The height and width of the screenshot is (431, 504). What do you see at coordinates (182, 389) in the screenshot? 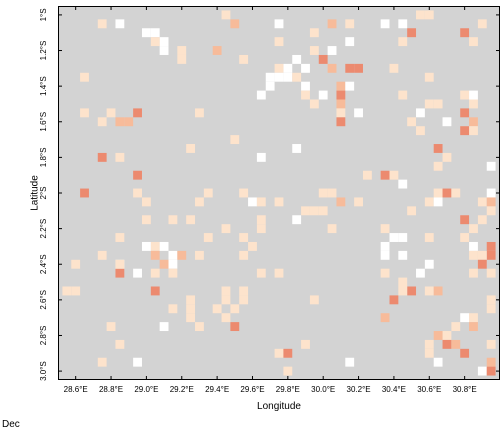
I see `x-tick-label: 29.2°E` at bounding box center [182, 389].